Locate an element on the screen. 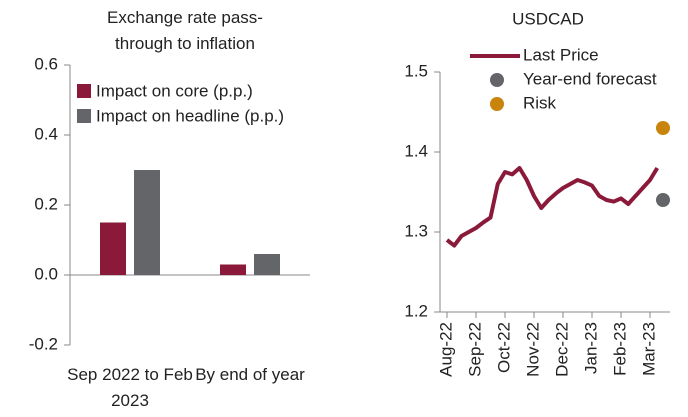 This screenshot has height=417, width=688. x-tick-label: By end of year is located at coordinates (250, 374).